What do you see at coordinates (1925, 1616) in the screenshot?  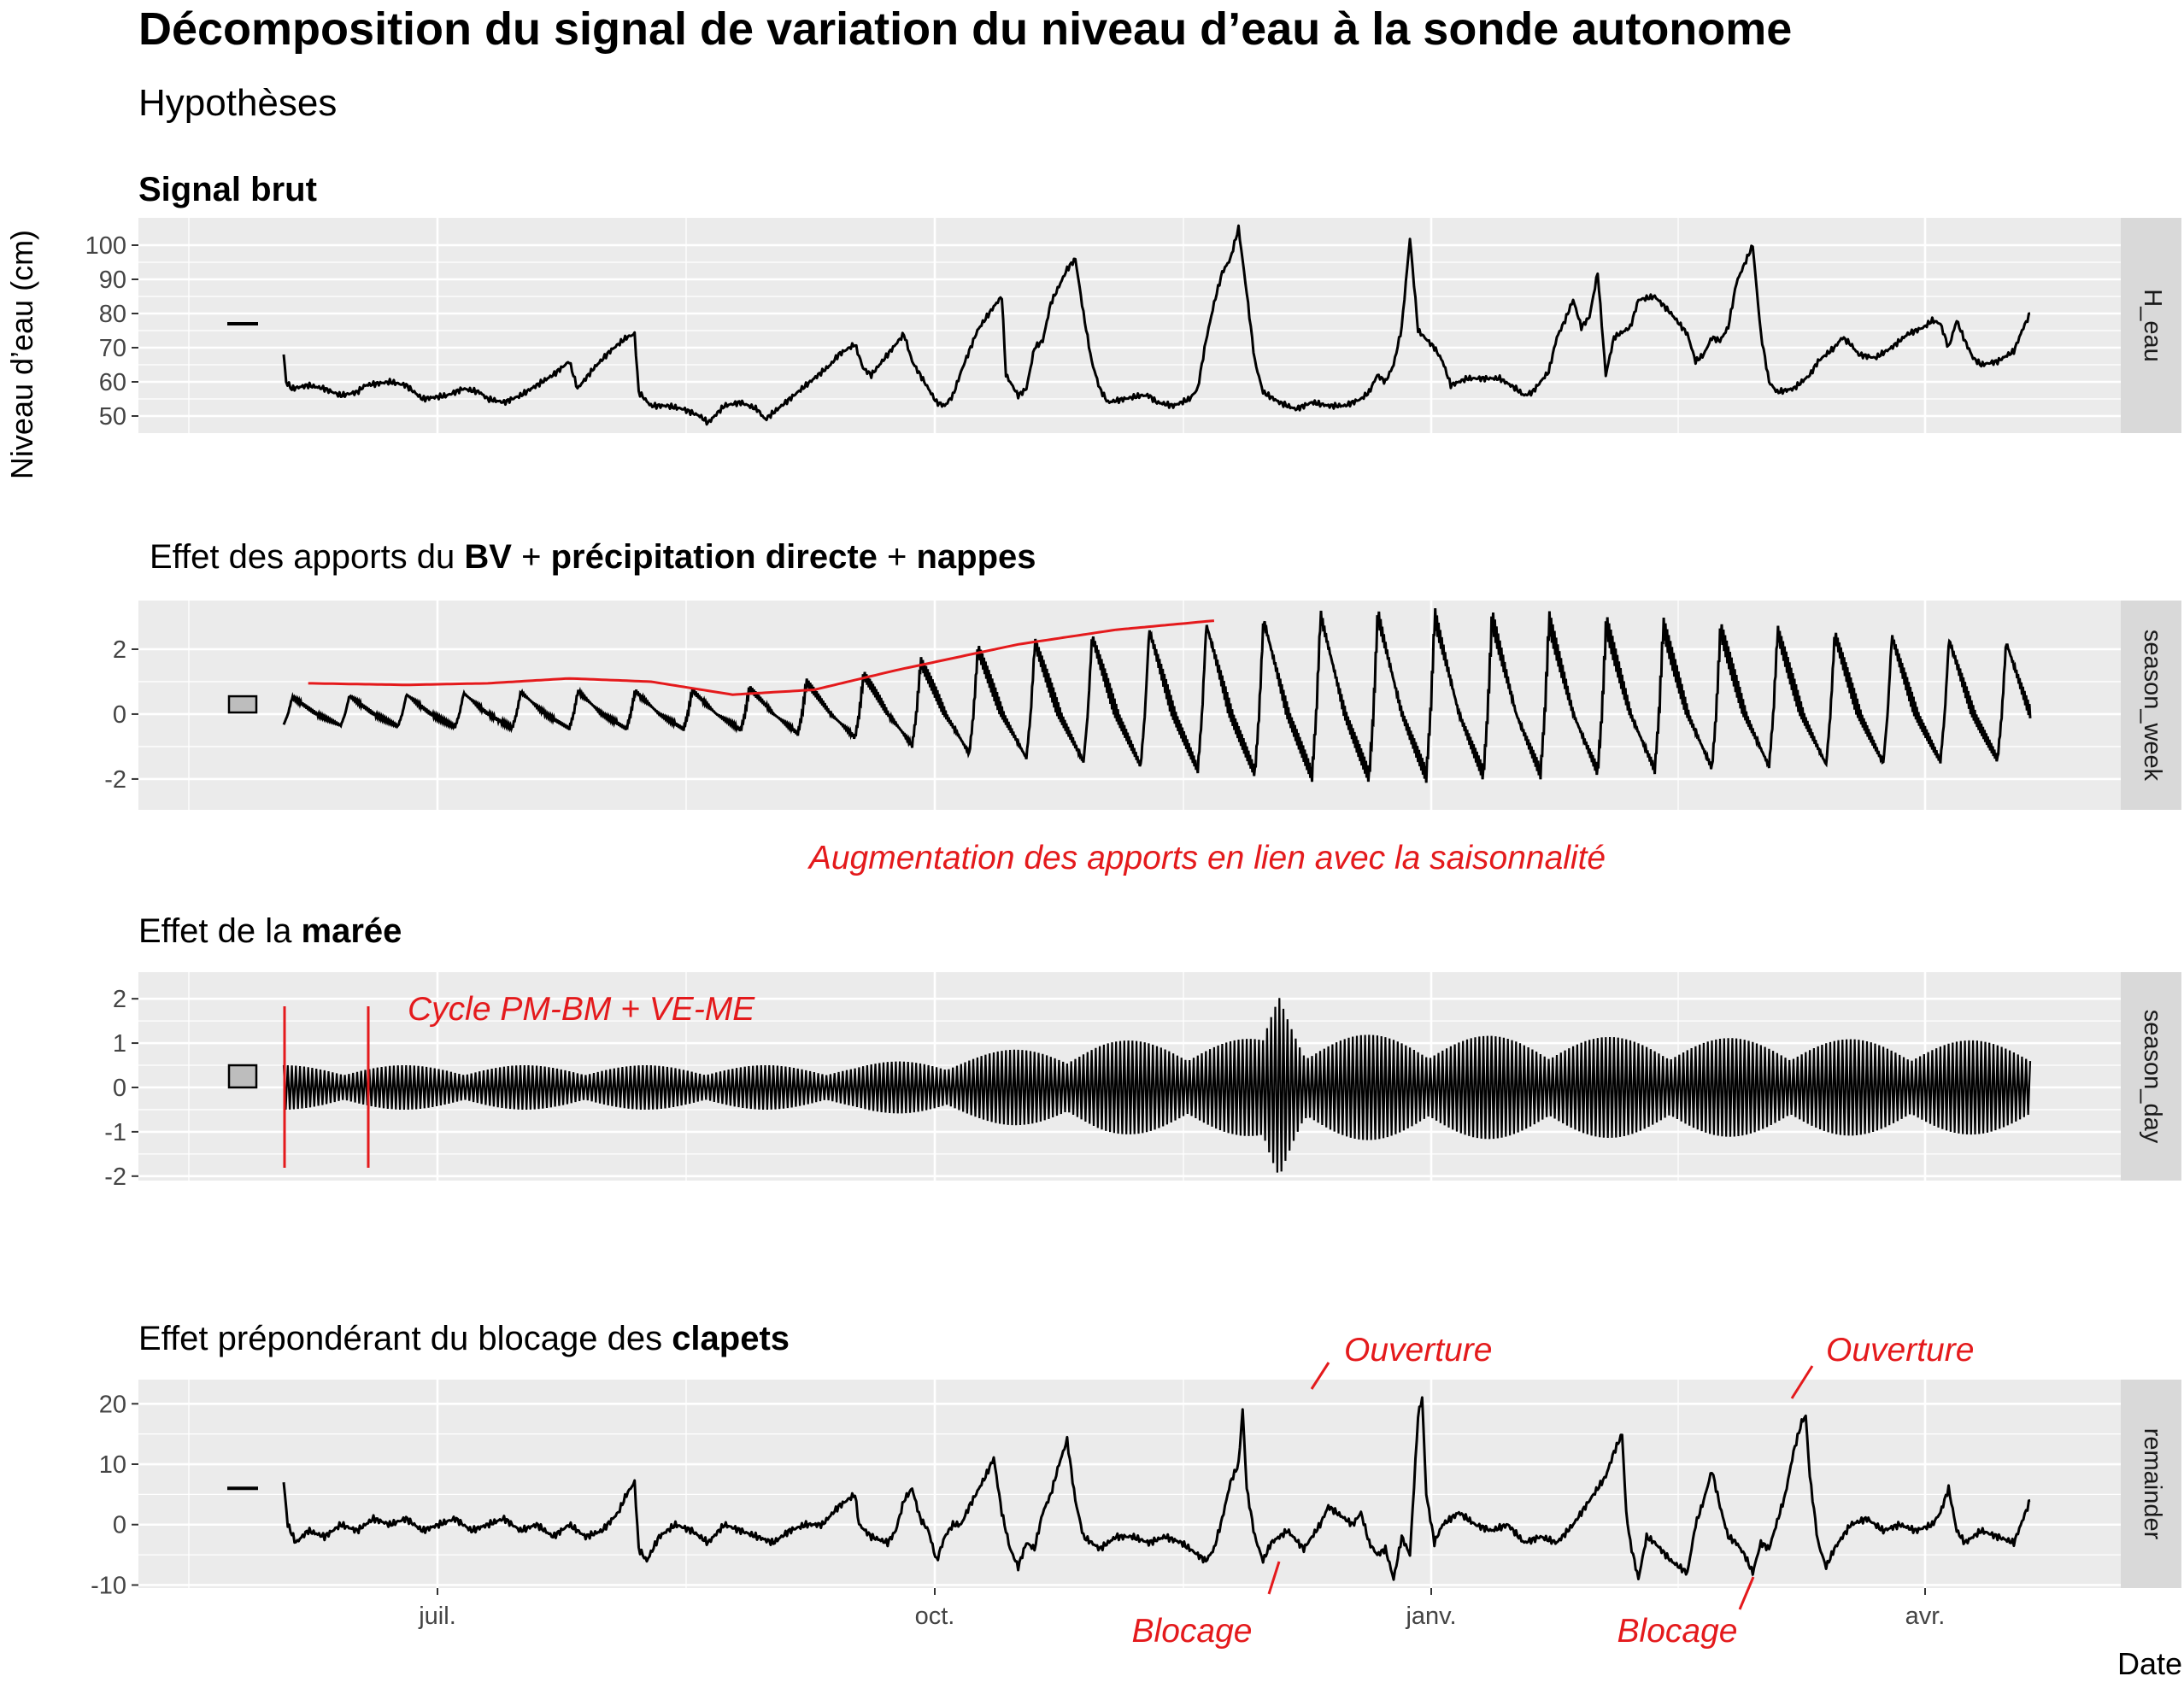 I see `x-tick-label: avr.` at bounding box center [1925, 1616].